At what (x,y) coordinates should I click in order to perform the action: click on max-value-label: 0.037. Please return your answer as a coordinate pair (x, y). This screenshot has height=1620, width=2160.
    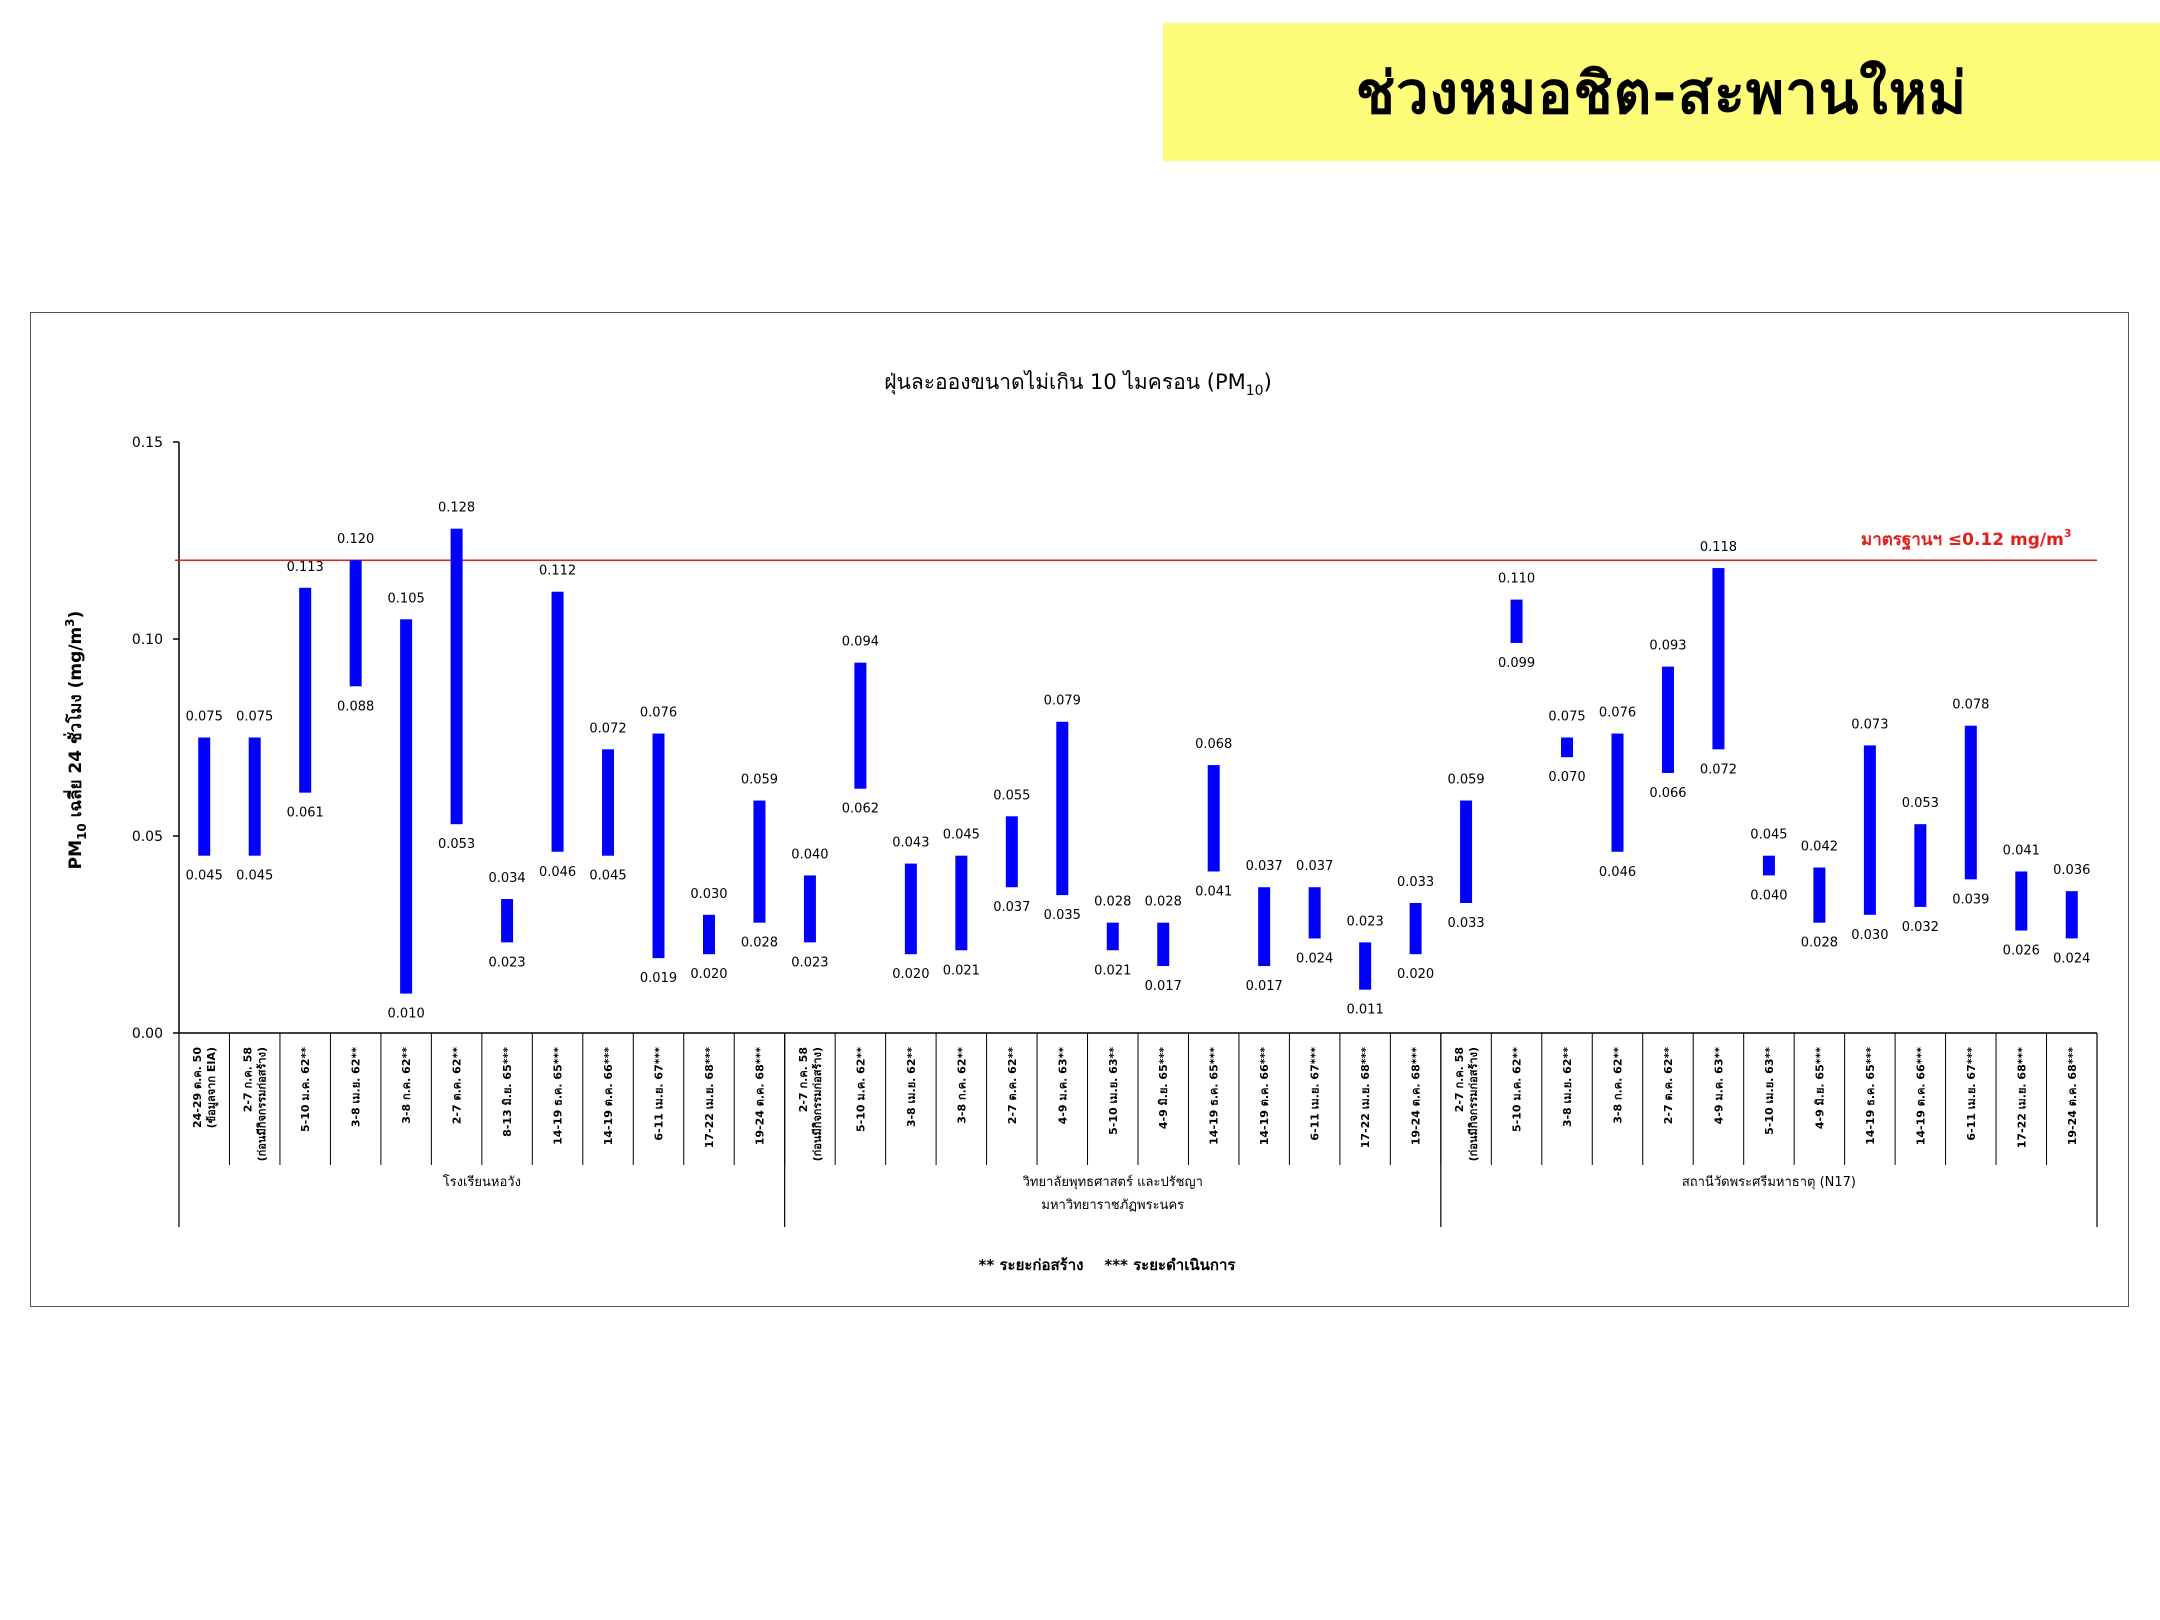
    Looking at the image, I should click on (1264, 866).